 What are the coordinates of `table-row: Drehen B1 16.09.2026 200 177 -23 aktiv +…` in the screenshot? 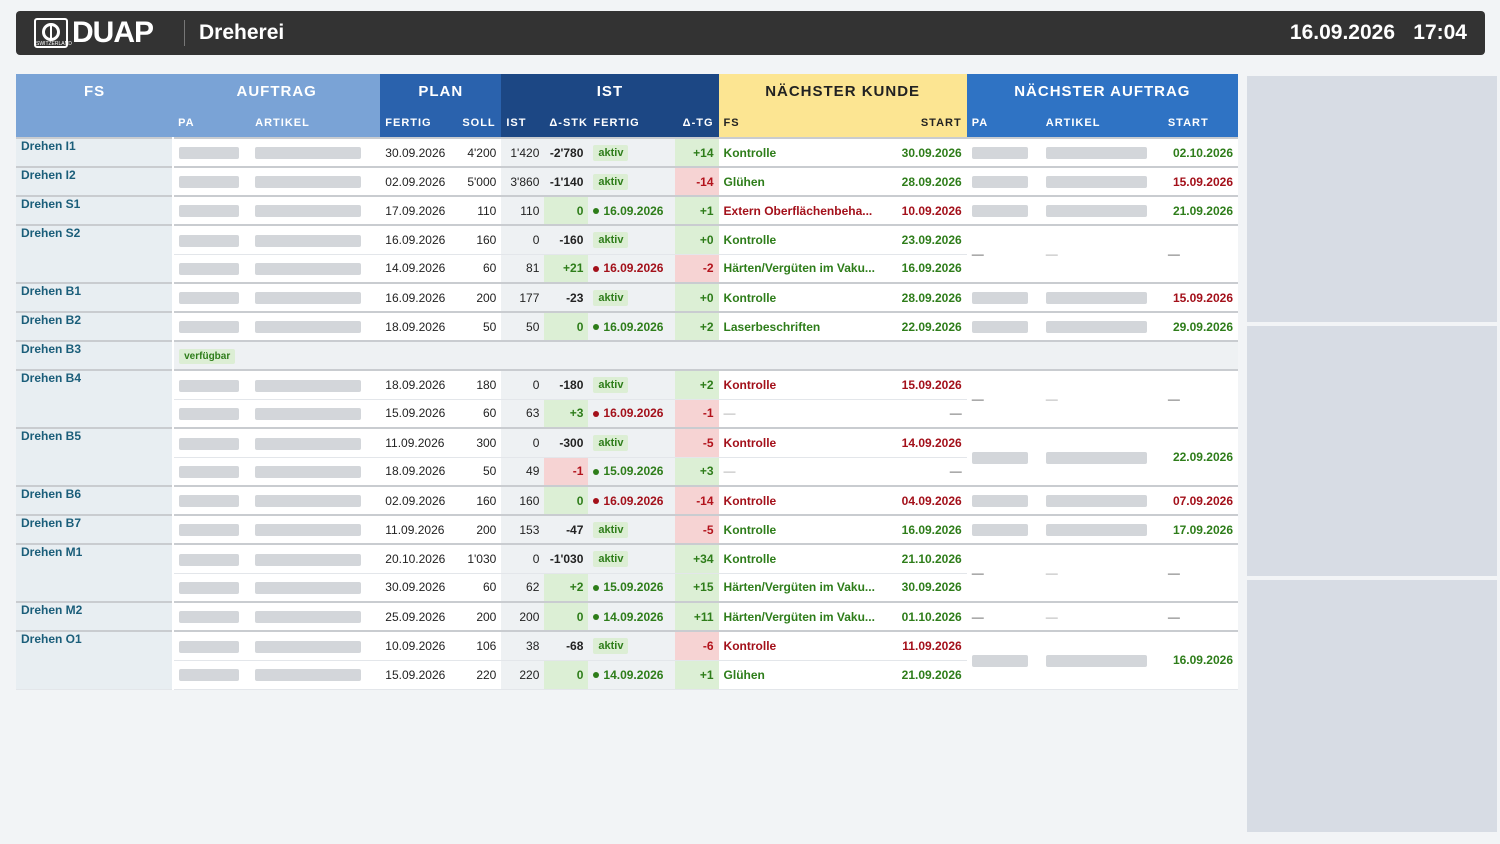 It's located at (627, 297).